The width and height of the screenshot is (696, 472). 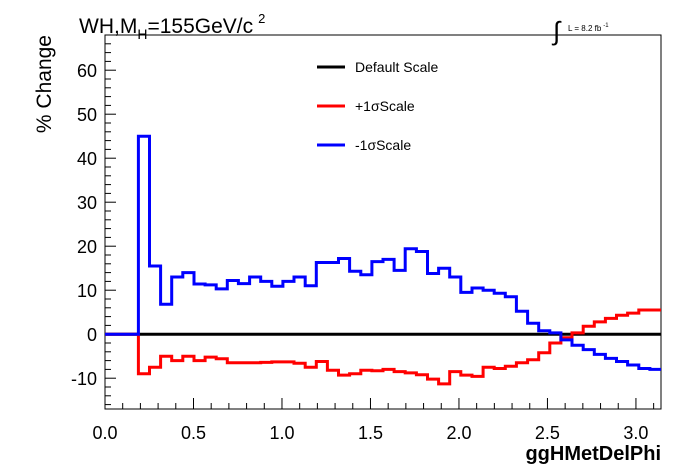 I want to click on lumi-integral-symbol: ∫, so click(x=556, y=31).